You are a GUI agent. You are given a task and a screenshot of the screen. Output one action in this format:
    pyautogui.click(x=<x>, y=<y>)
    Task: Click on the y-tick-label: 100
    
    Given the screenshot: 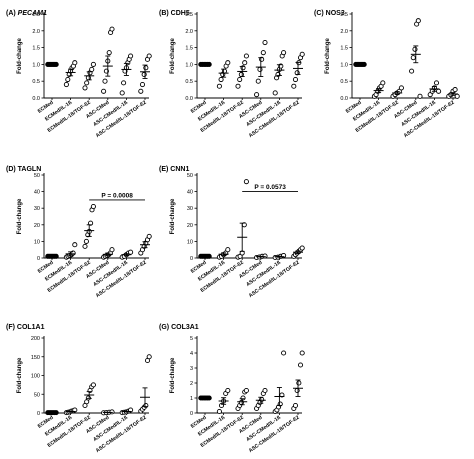 What is the action you would take?
    pyautogui.click(x=35, y=377)
    